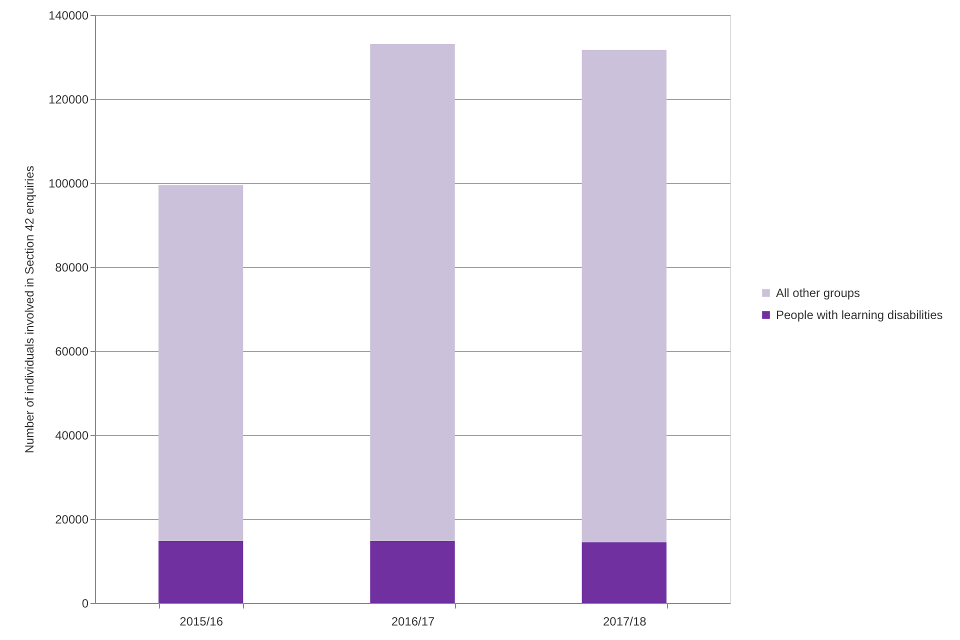  What do you see at coordinates (202, 621) in the screenshot?
I see `x-tick-label: 2015/16` at bounding box center [202, 621].